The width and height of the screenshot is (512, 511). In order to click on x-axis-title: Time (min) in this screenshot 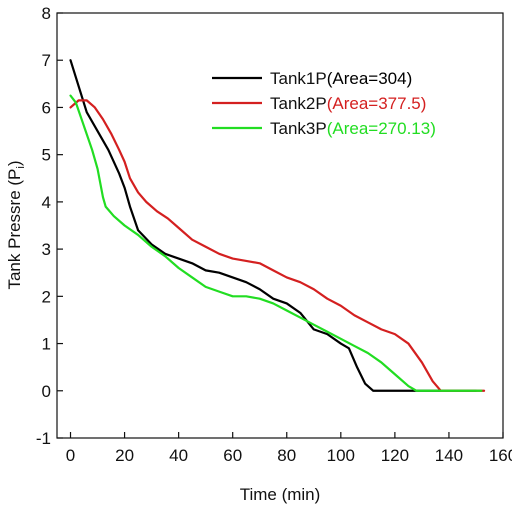, I will do `click(280, 494)`.